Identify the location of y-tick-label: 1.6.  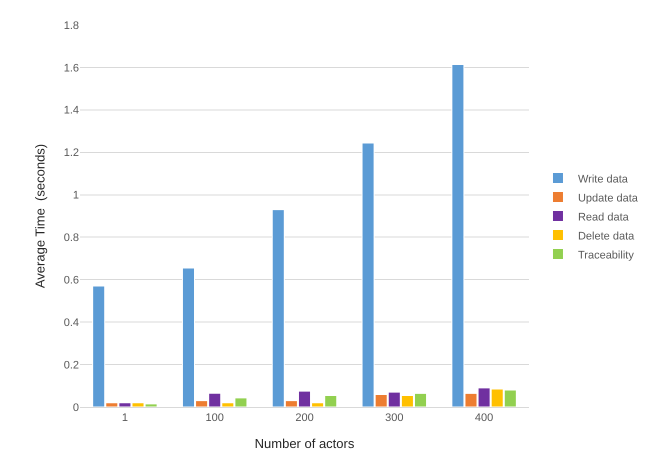
(71, 68).